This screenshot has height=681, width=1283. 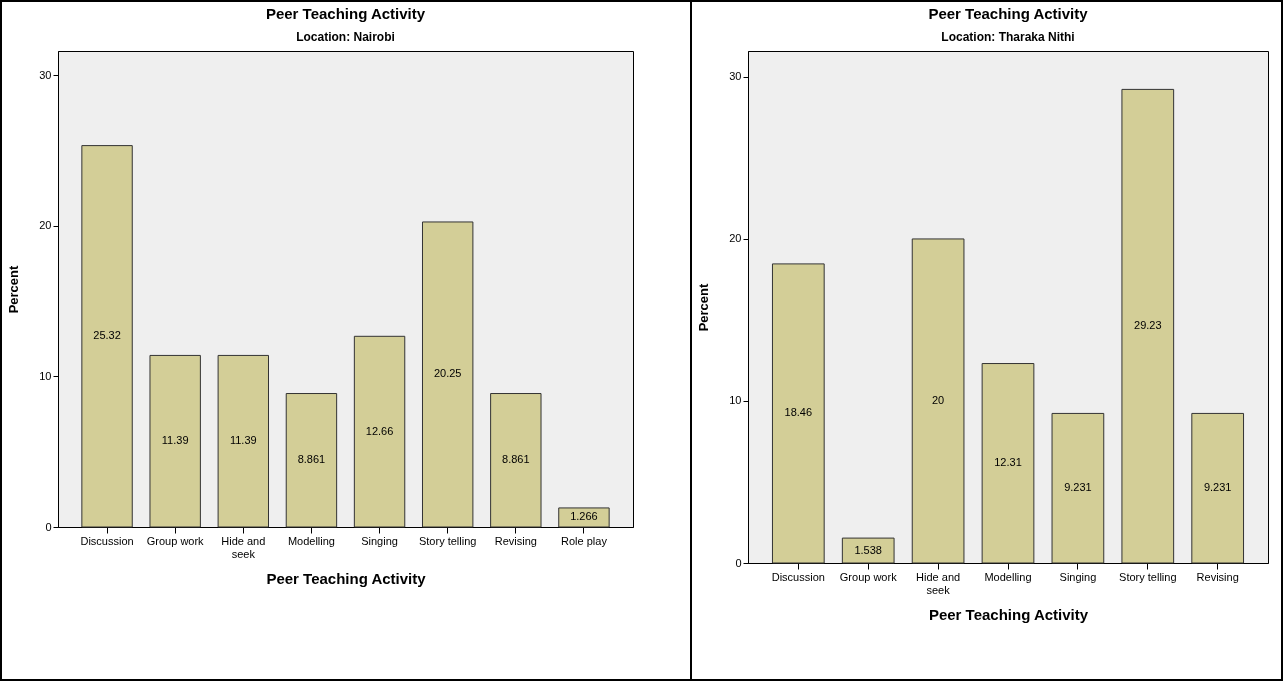 I want to click on x-tick-label: Role play, so click(x=584, y=540).